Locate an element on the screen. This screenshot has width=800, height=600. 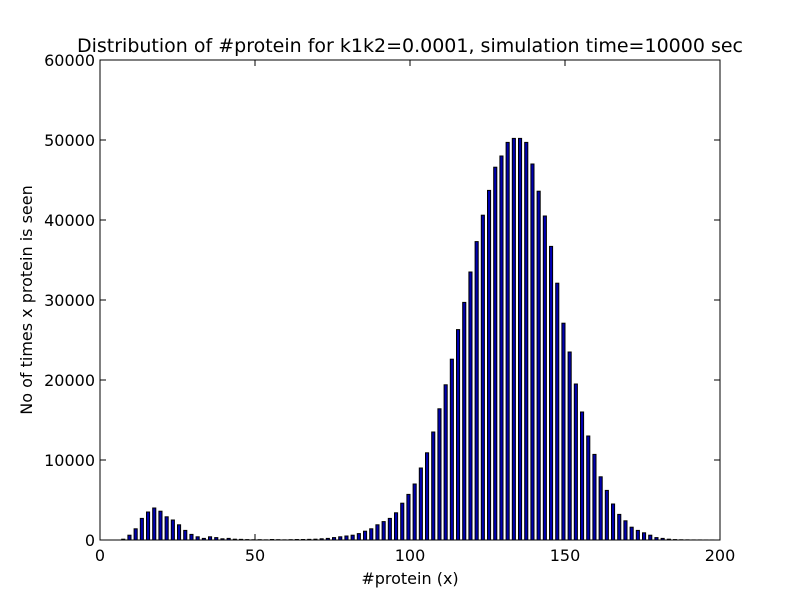
y-tick-label: 40000 is located at coordinates (69, 220).